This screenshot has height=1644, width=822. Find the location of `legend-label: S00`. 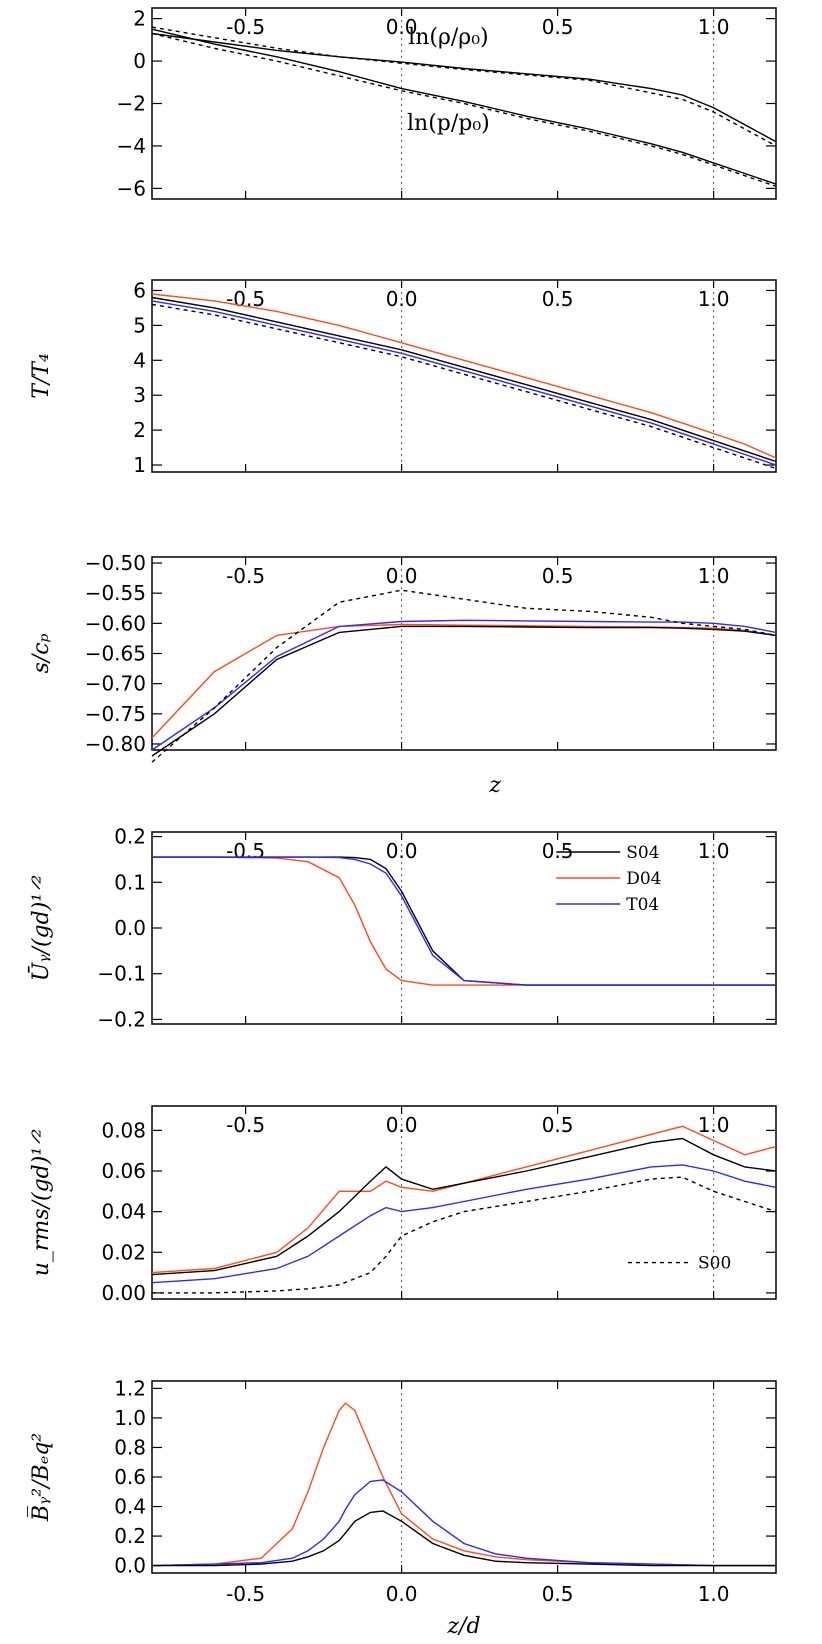

legend-label: S00 is located at coordinates (714, 1264).